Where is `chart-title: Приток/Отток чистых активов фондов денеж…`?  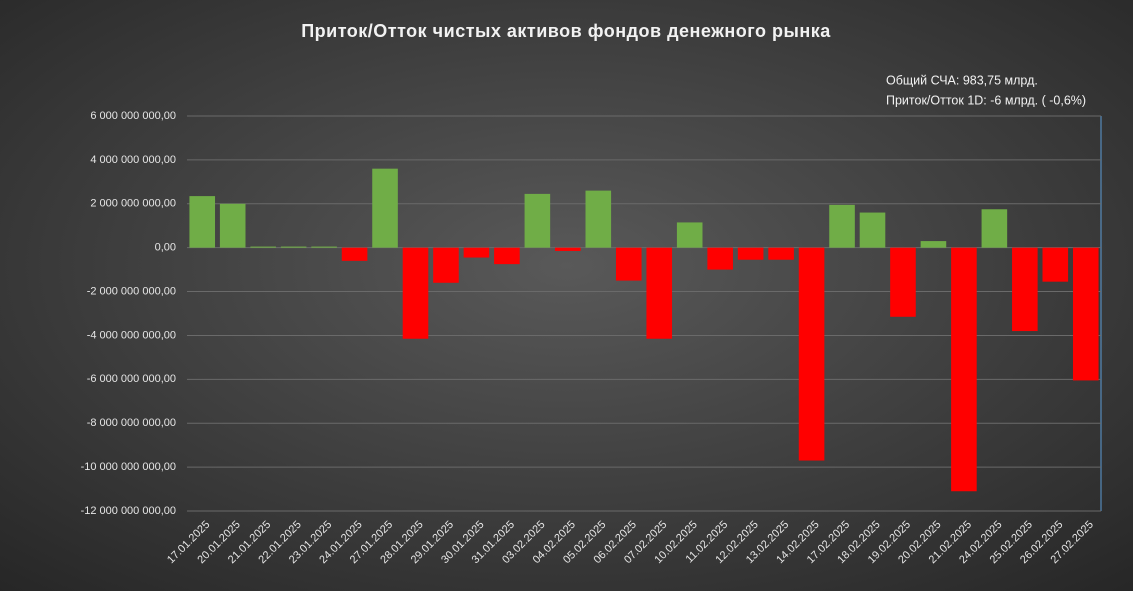 chart-title: Приток/Отток чистых активов фондов денеж… is located at coordinates (566, 31).